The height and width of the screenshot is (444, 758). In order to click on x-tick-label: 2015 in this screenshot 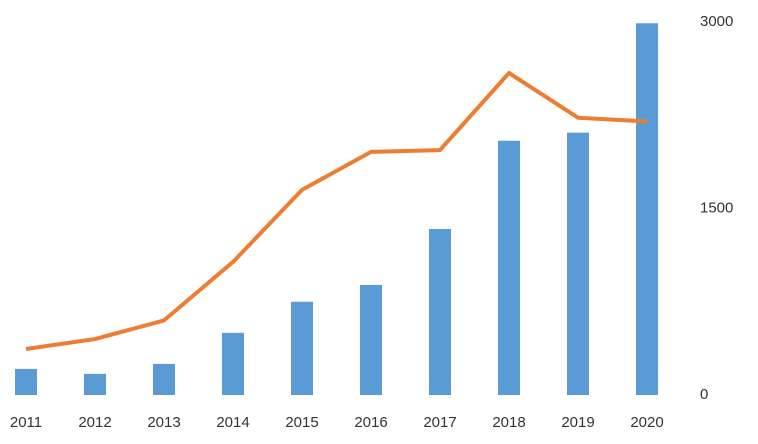, I will do `click(301, 422)`.